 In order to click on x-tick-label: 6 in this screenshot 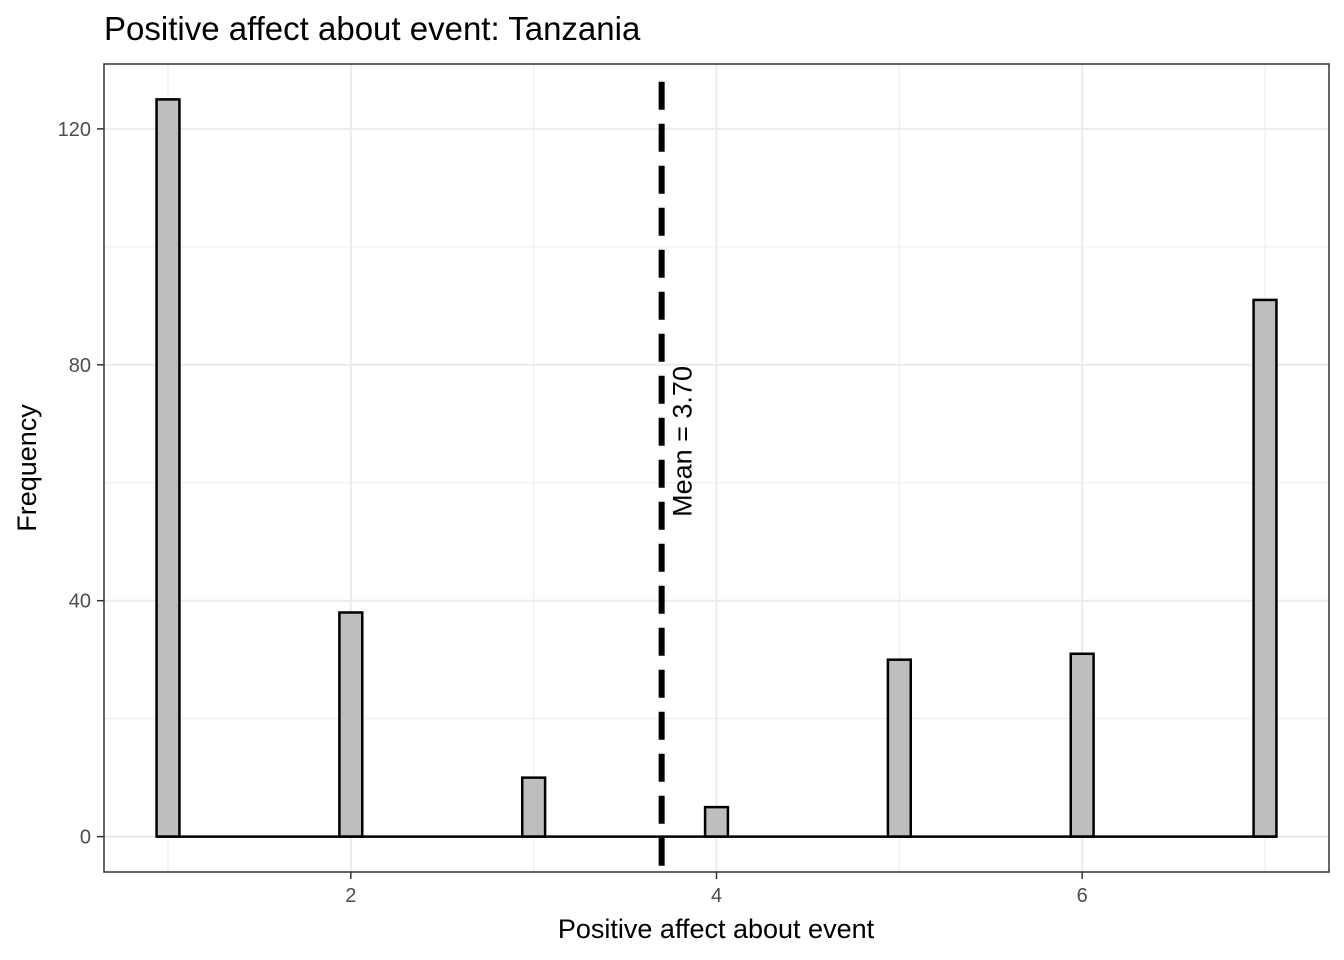, I will do `click(1082, 896)`.